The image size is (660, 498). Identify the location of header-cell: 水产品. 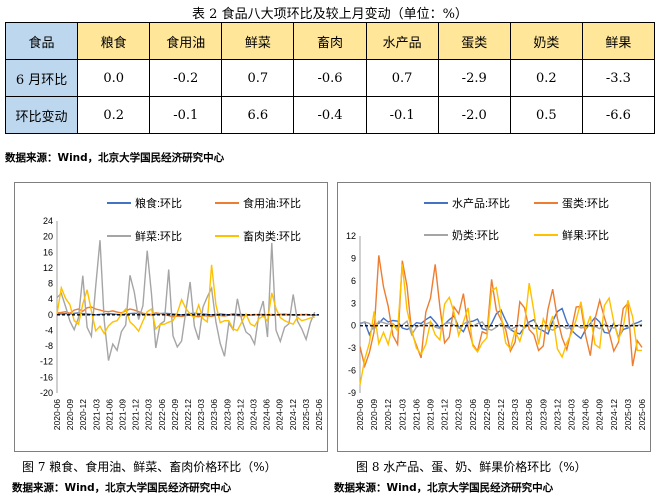
(402, 41).